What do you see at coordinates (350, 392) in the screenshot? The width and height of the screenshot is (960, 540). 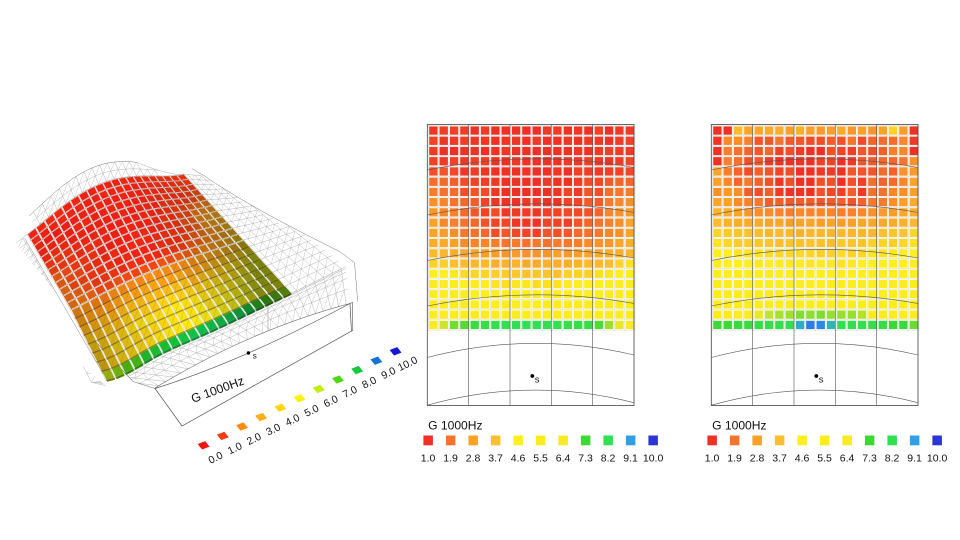 I see `svg-text: 7.0` at bounding box center [350, 392].